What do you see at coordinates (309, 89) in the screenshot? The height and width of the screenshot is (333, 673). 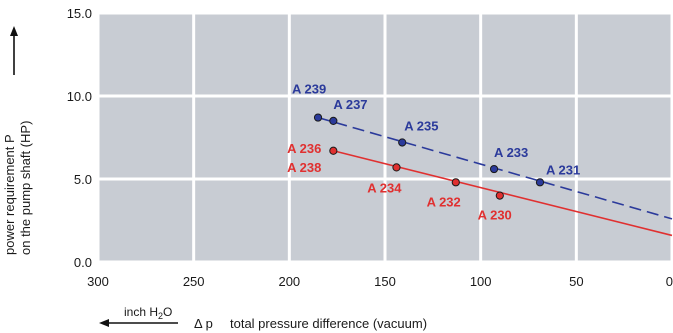 I see `point-label: A 239` at bounding box center [309, 89].